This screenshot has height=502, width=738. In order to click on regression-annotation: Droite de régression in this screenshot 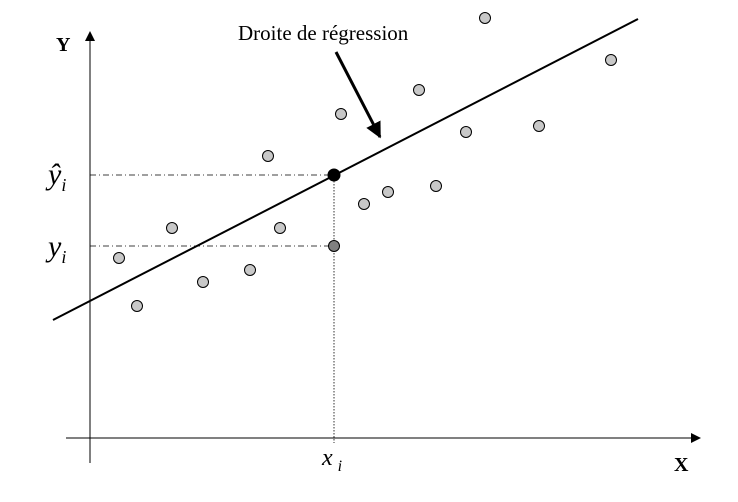, I will do `click(323, 33)`.